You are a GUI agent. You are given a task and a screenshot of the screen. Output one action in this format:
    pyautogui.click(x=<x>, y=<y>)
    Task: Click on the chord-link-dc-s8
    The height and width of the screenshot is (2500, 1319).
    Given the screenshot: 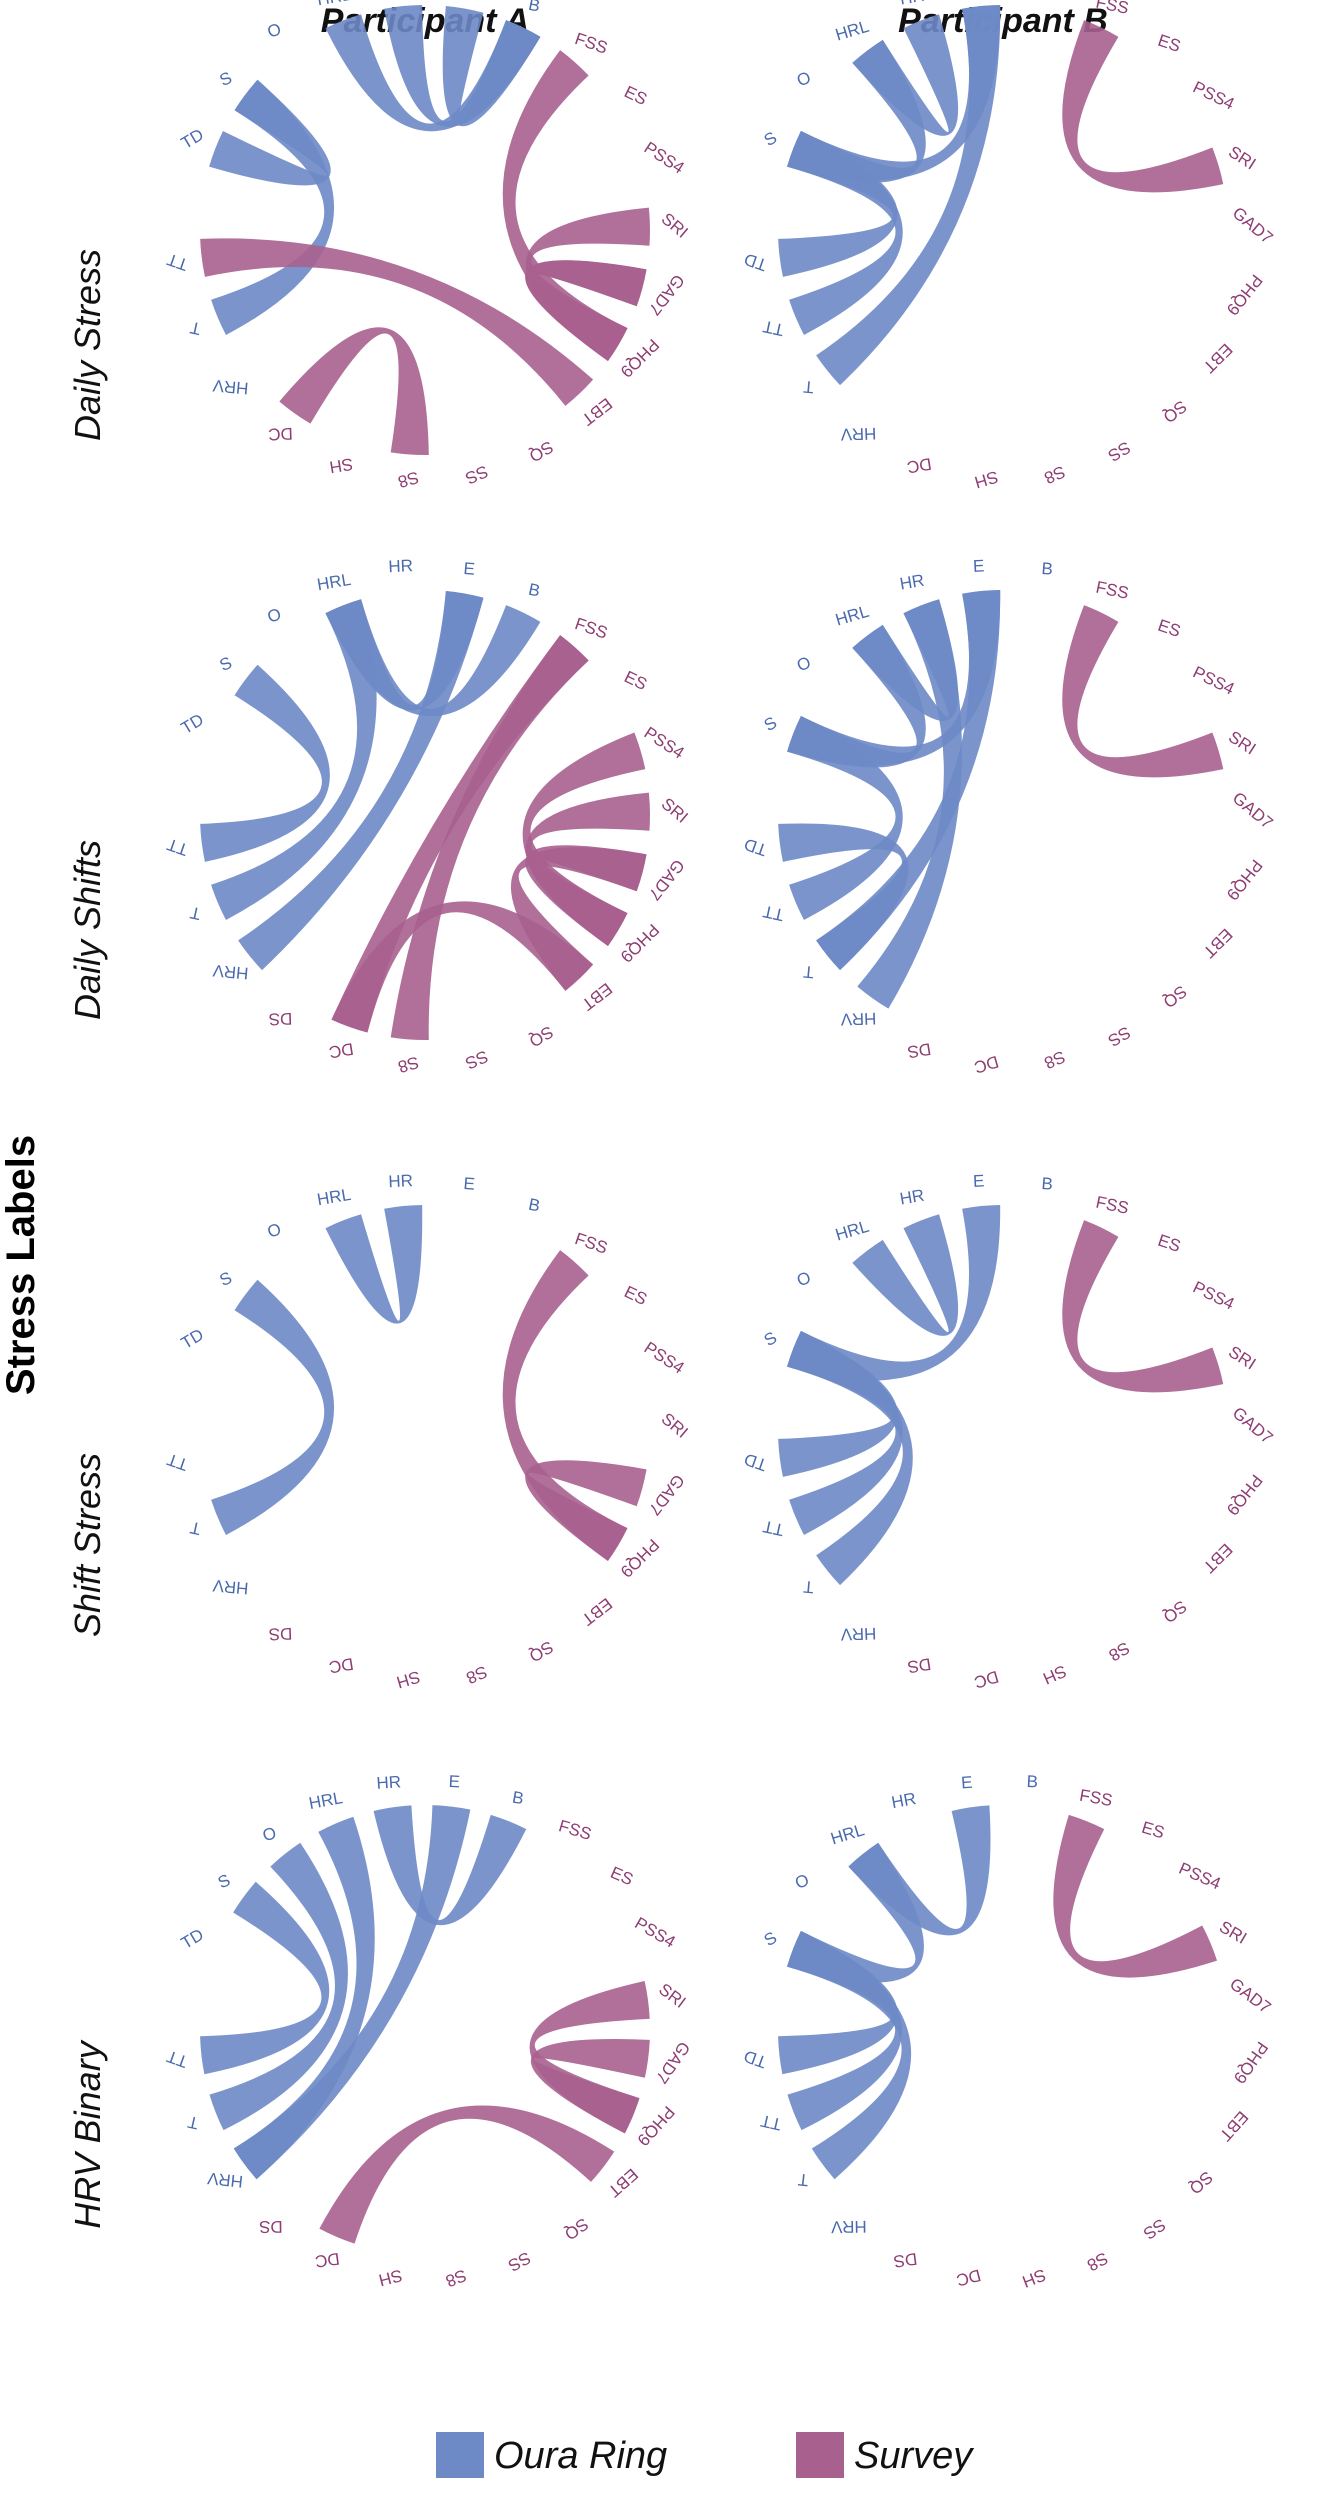 What is the action you would take?
    pyautogui.click(x=354, y=391)
    